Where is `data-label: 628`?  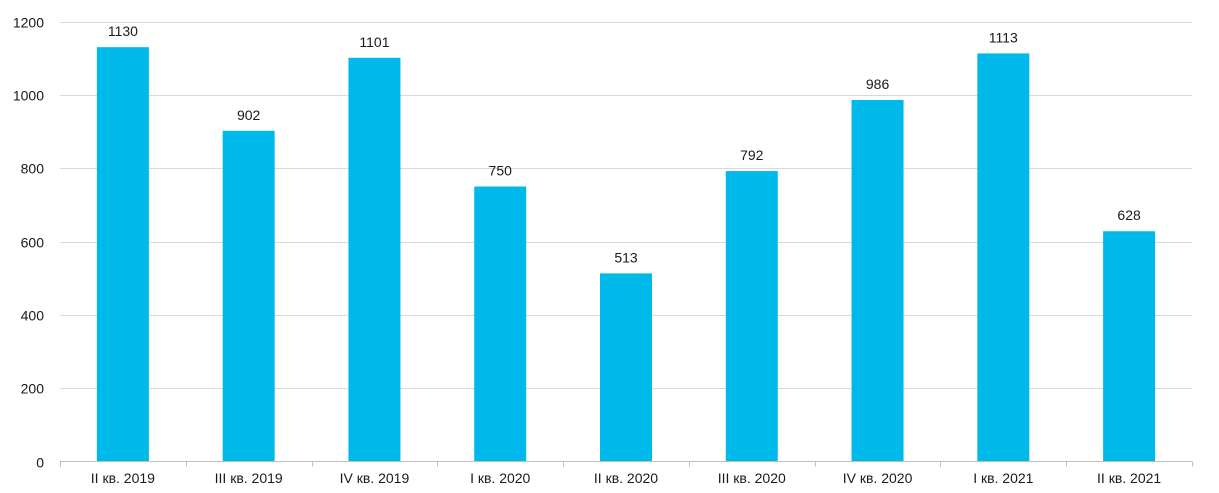 data-label: 628 is located at coordinates (1129, 215).